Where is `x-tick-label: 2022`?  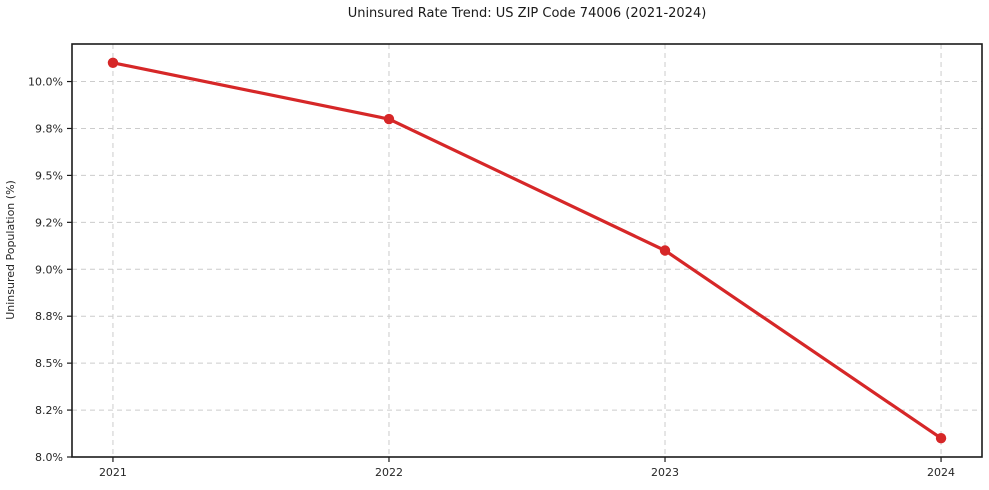 x-tick-label: 2022 is located at coordinates (389, 472).